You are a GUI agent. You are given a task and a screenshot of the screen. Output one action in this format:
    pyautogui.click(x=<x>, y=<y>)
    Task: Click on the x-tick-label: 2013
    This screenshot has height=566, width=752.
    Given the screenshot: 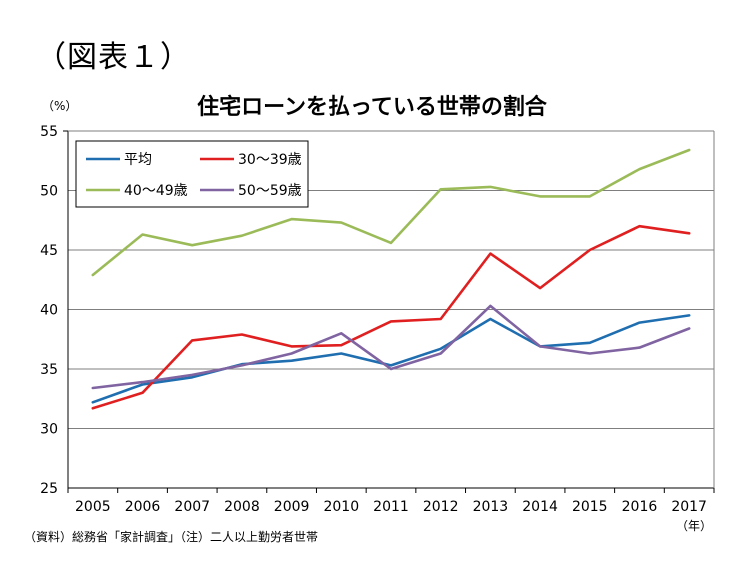 What is the action you would take?
    pyautogui.click(x=491, y=507)
    